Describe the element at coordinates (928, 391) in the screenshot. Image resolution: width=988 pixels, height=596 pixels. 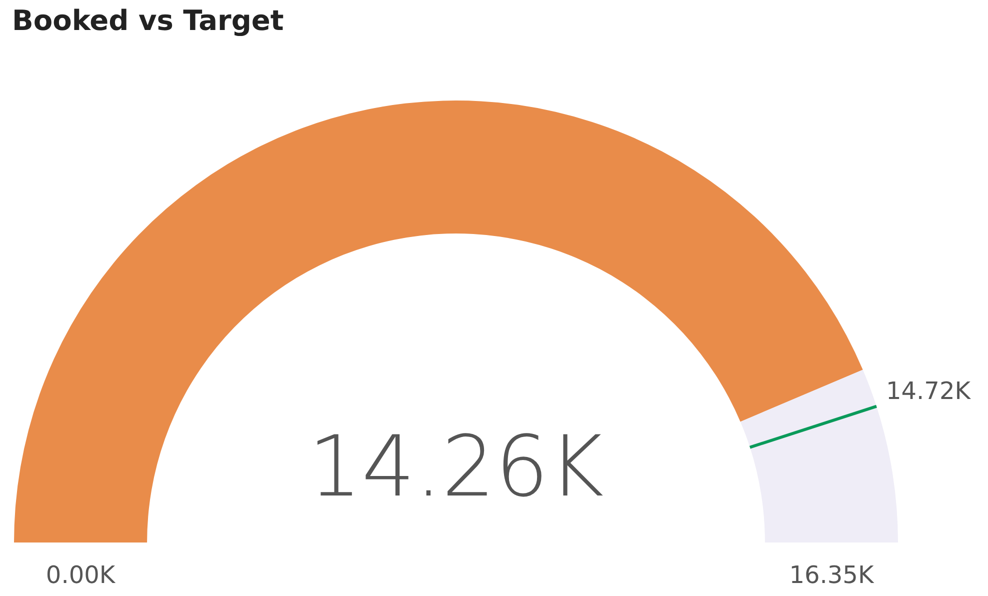
I see `text: 14.72K` at that location.